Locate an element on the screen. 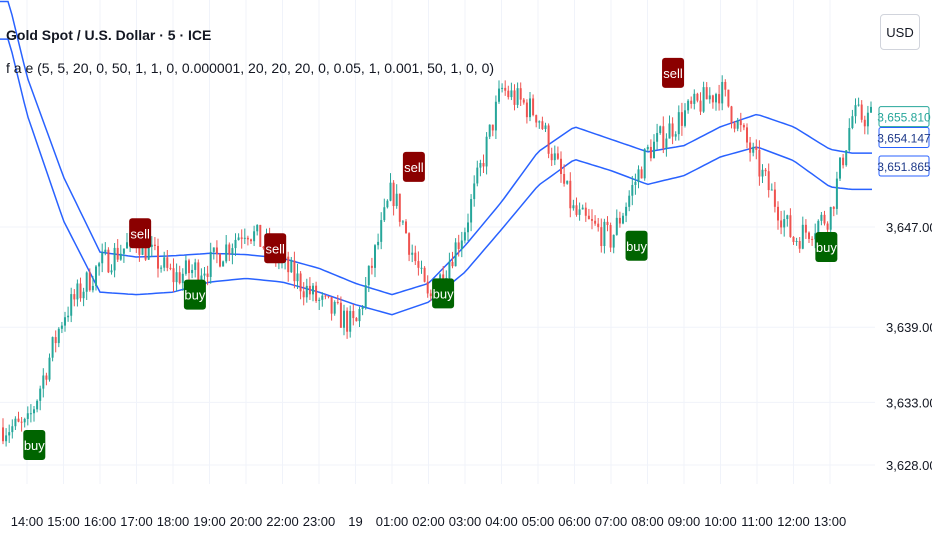 The height and width of the screenshot is (550, 932). time-tick-label: 19:00 is located at coordinates (209, 521).